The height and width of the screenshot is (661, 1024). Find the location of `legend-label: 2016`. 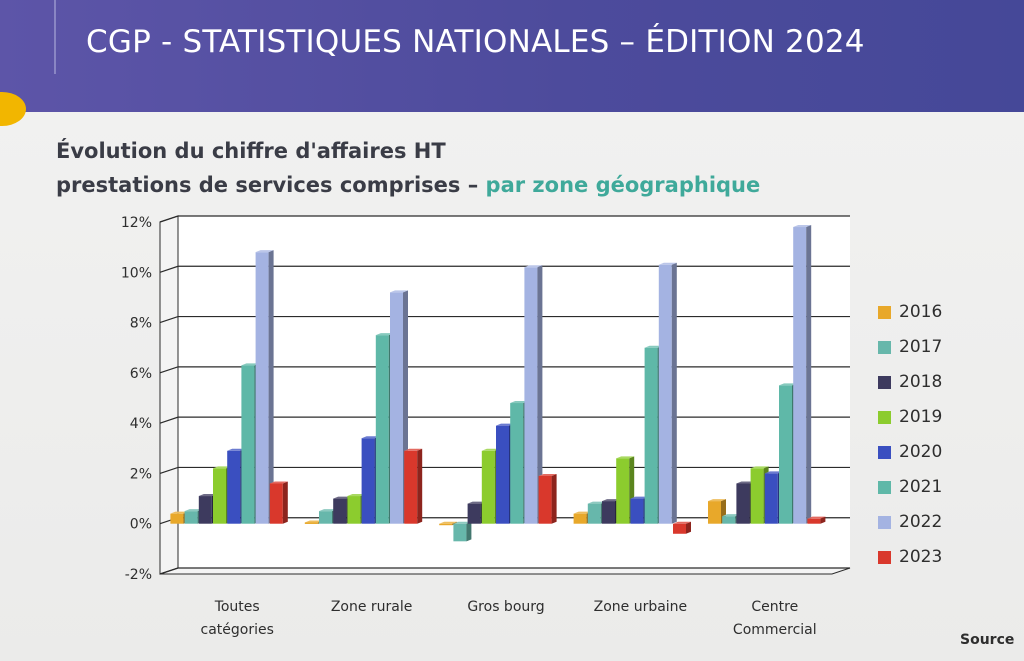

legend-label: 2016 is located at coordinates (921, 312).